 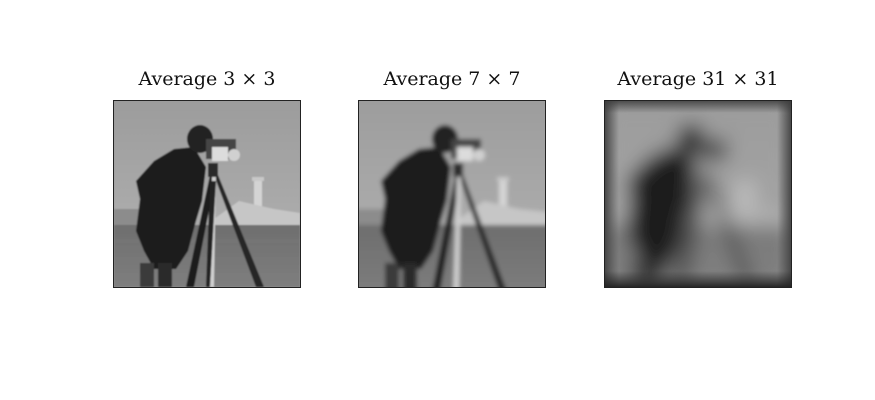 I want to click on panel-title: Average 3 × 3, so click(x=207, y=79).